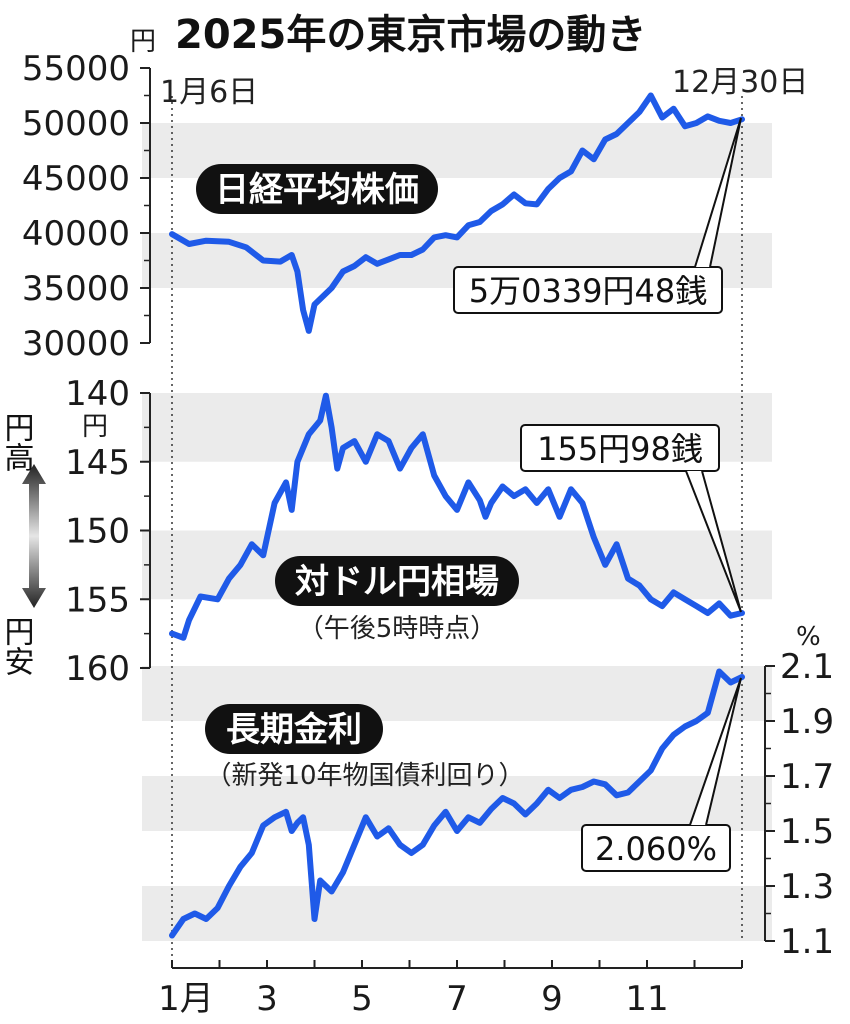  Describe the element at coordinates (364, 776) in the screenshot. I see `jgb-subtitle: （新発10年物国債利回り）` at that location.